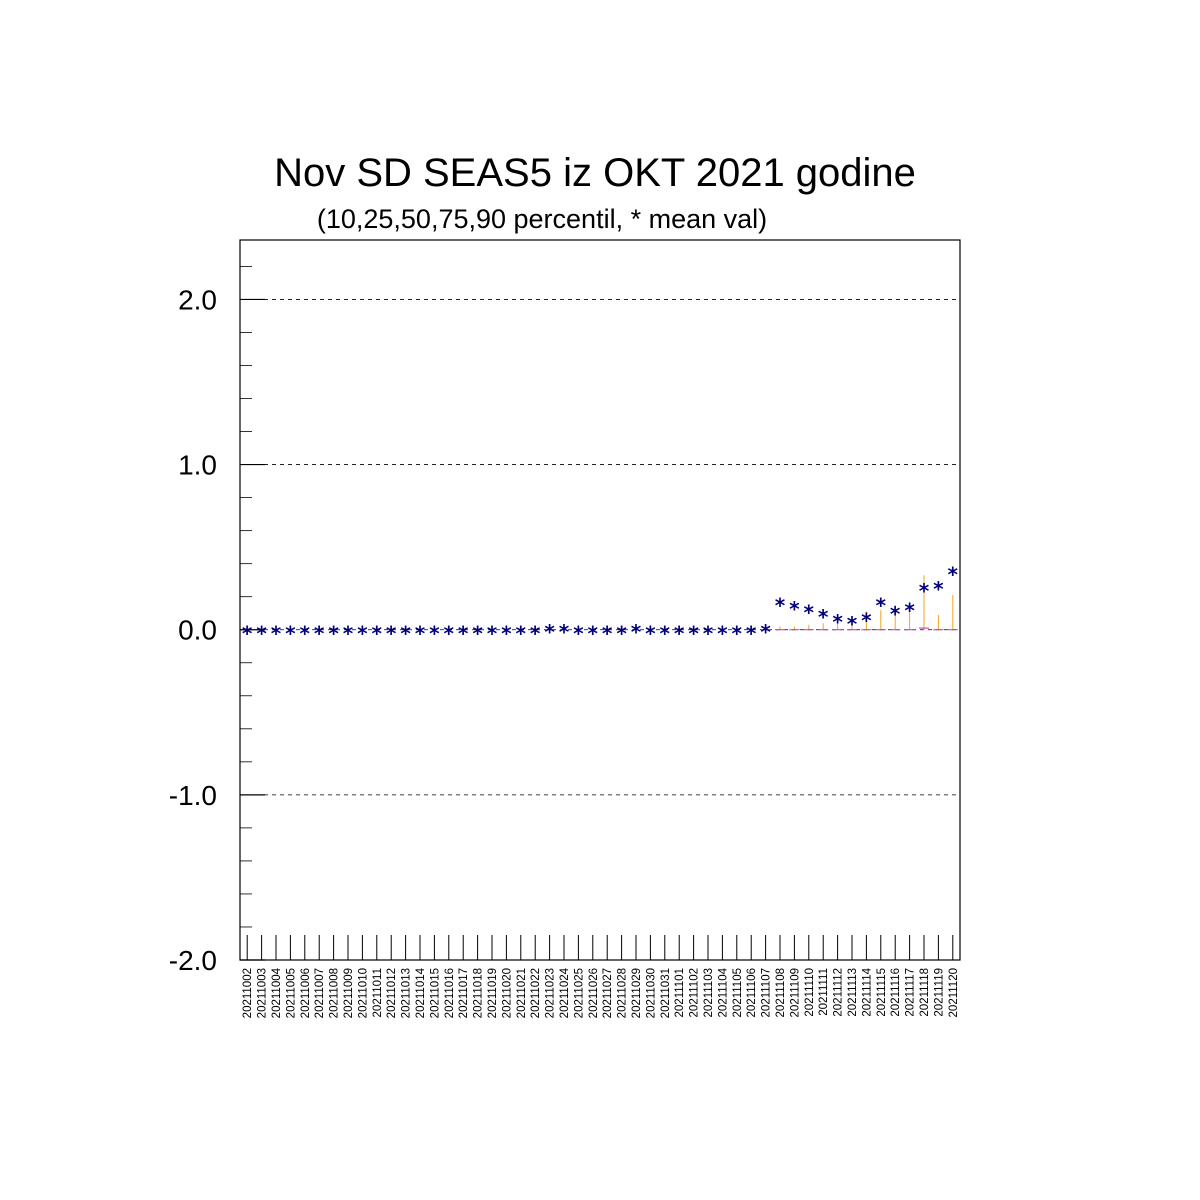 The image size is (1200, 1200). Describe the element at coordinates (197, 465) in the screenshot. I see `y-tick-label: 1.0` at that location.